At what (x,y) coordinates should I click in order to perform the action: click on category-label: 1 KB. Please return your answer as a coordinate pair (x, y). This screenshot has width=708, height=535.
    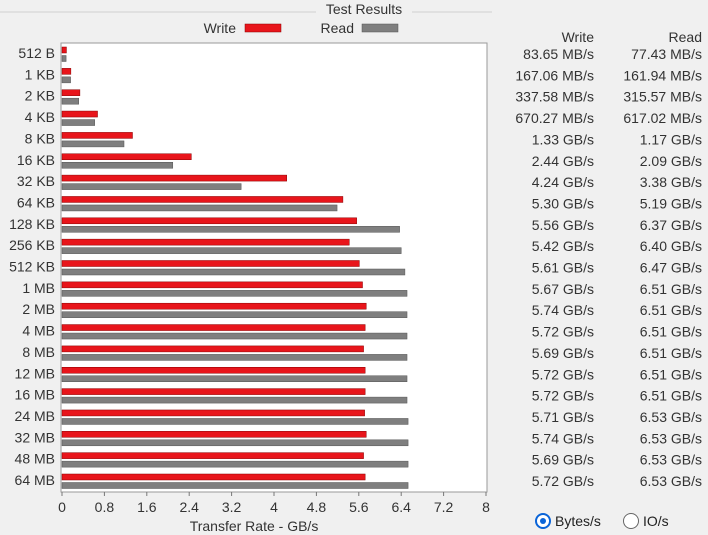
    Looking at the image, I should click on (40, 74).